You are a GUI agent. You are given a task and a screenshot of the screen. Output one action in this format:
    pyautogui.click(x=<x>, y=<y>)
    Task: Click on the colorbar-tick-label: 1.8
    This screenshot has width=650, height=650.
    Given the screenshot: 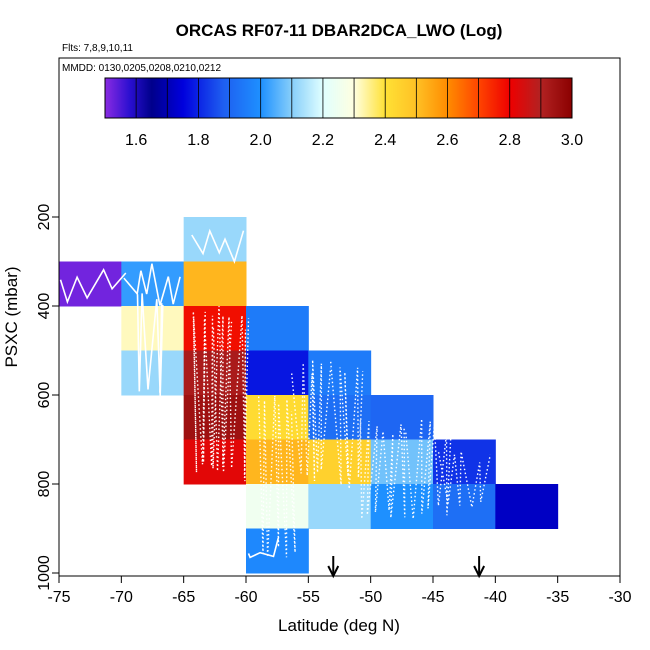 What is the action you would take?
    pyautogui.click(x=198, y=140)
    